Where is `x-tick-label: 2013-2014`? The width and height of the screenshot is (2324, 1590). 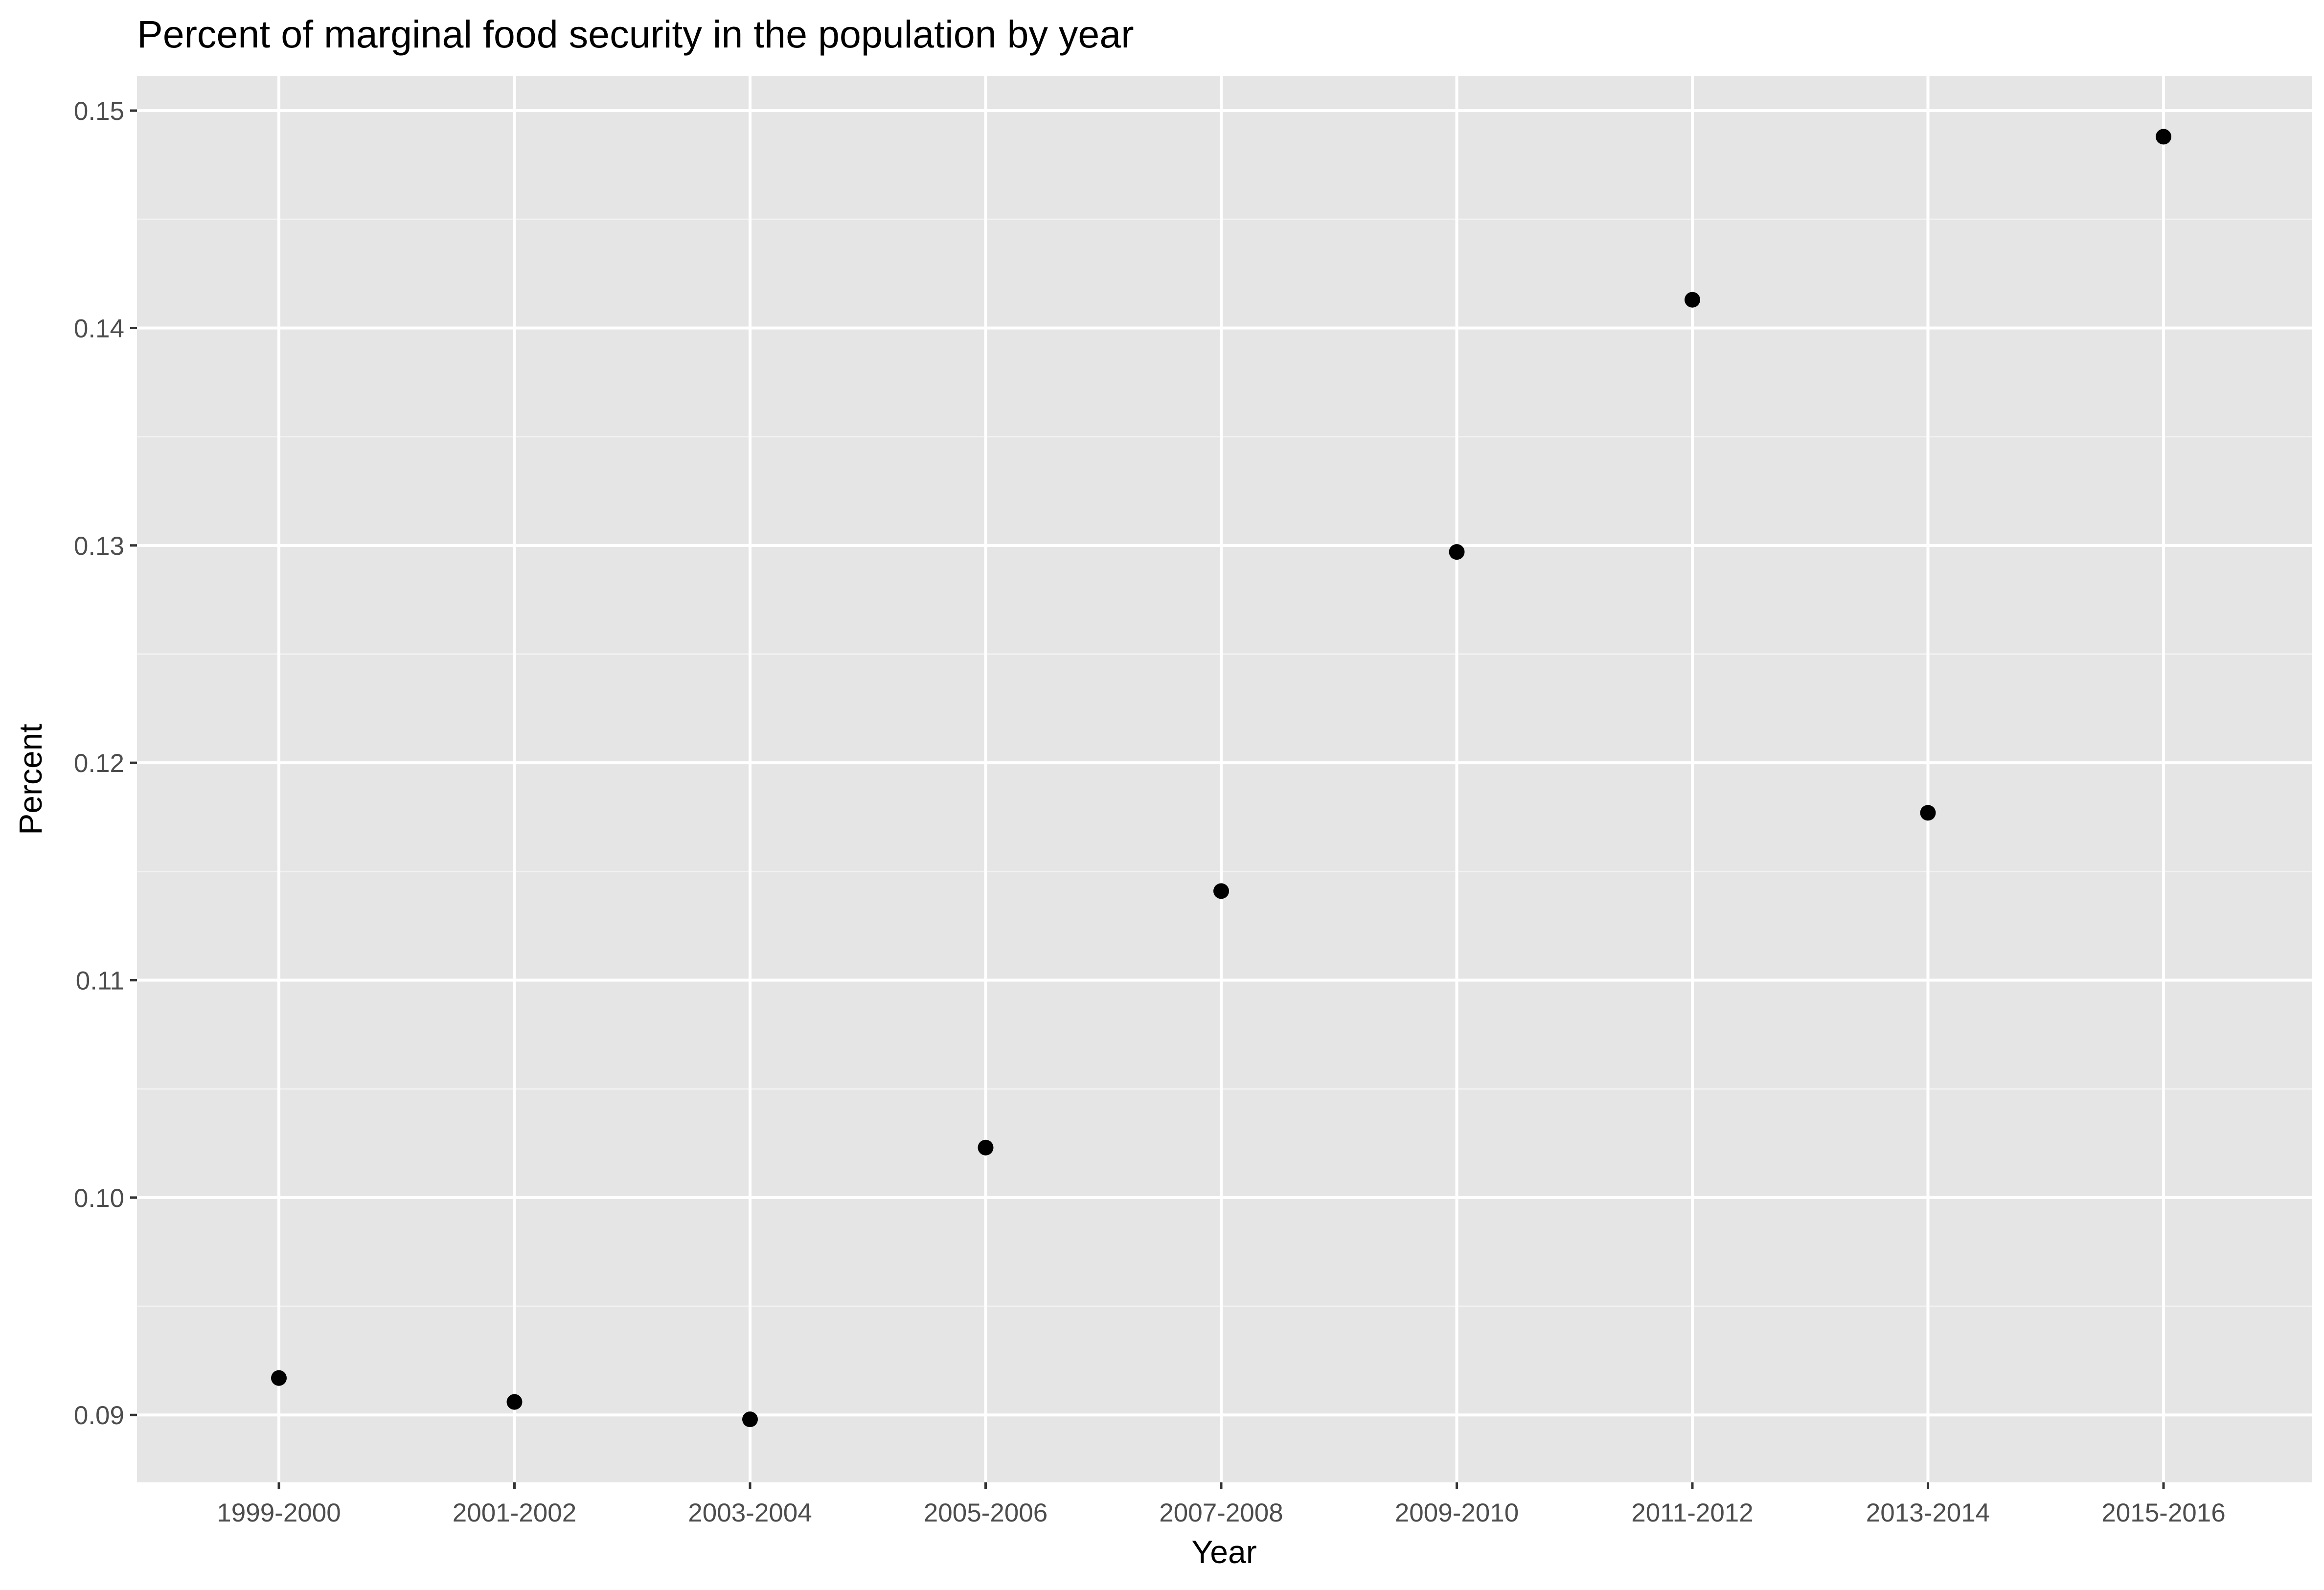 x-tick-label: 2013-2014 is located at coordinates (1928, 1513).